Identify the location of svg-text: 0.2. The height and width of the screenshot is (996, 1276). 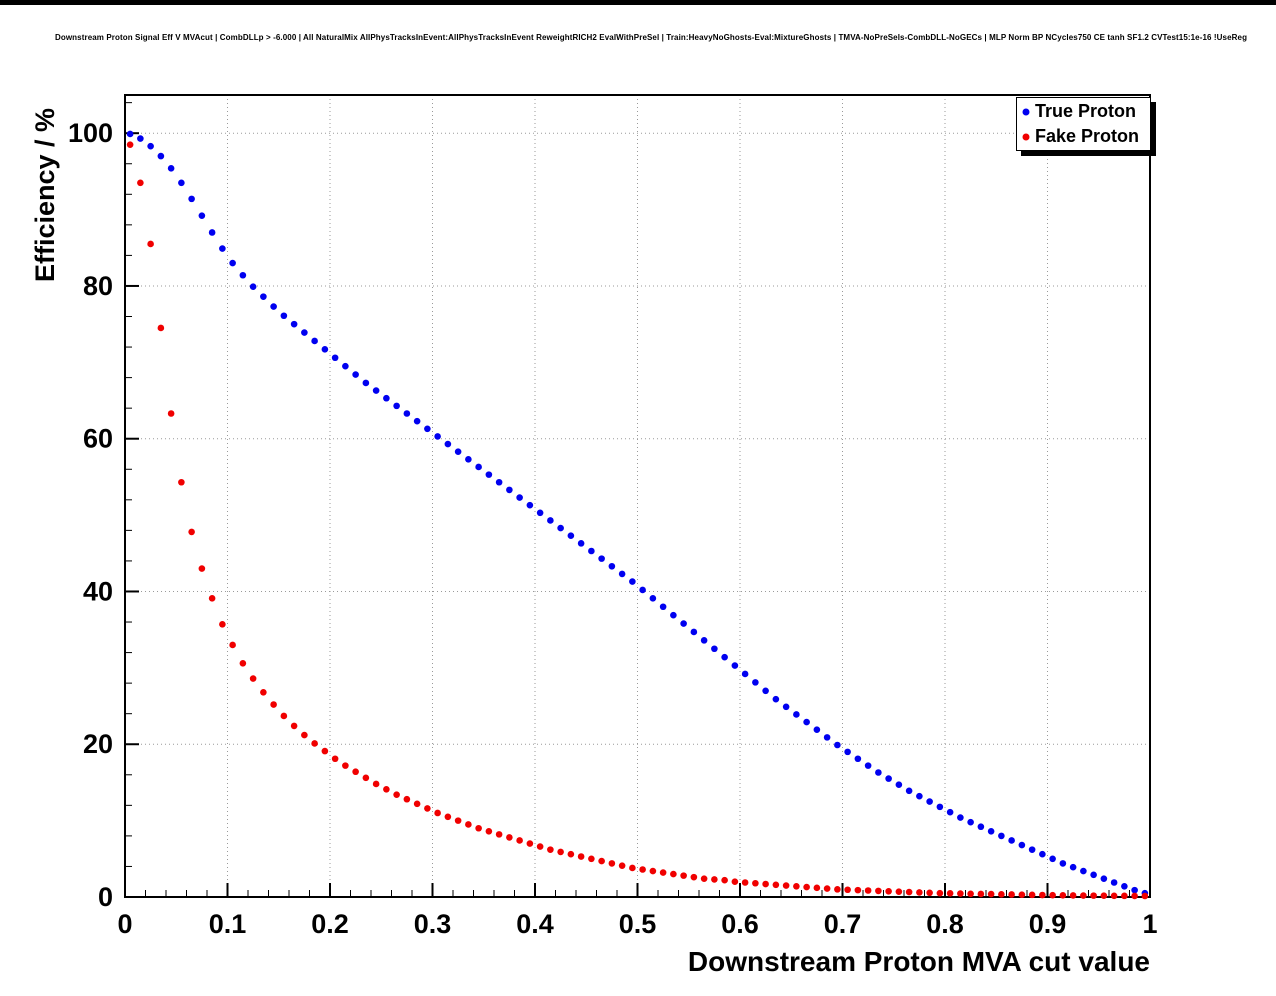
(330, 924).